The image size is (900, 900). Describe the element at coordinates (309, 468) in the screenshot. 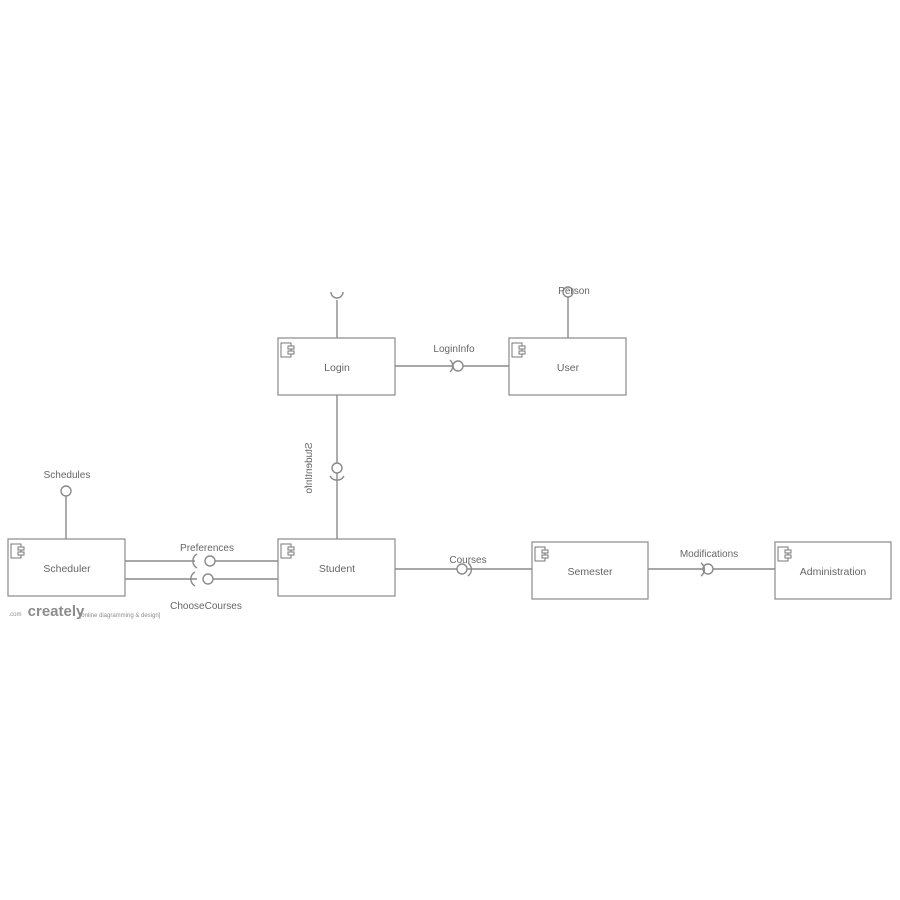

I see `studentinfo-label: StudentInfo` at that location.